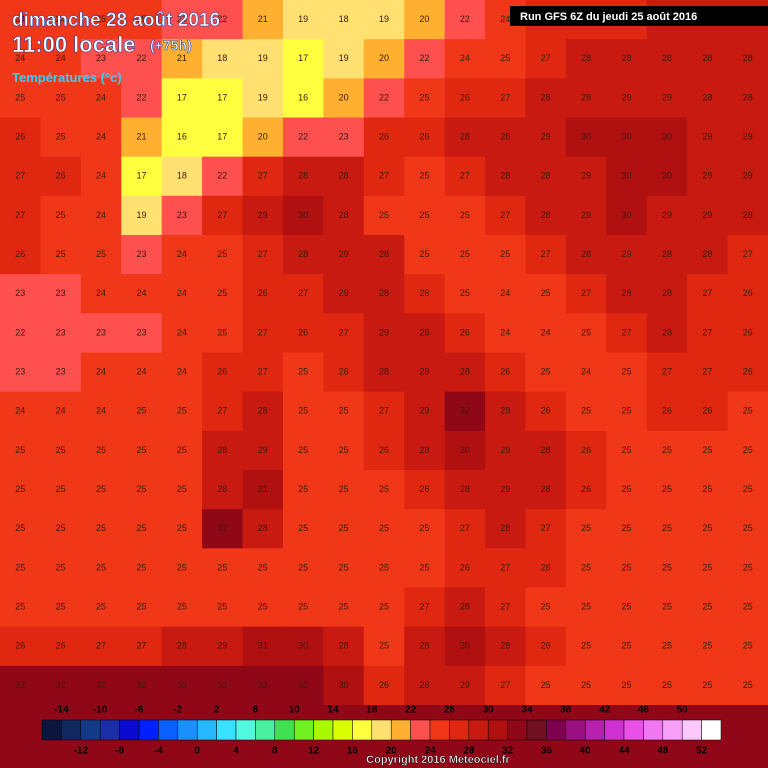 The width and height of the screenshot is (768, 768). Describe the element at coordinates (411, 710) in the screenshot. I see `legend-label: 22` at that location.